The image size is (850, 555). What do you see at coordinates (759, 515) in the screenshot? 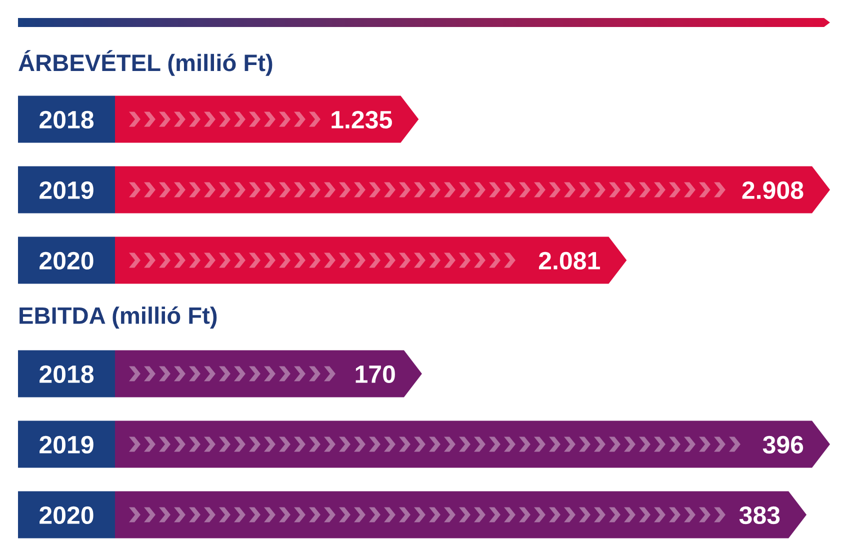
I see `data-label: 383` at bounding box center [759, 515].